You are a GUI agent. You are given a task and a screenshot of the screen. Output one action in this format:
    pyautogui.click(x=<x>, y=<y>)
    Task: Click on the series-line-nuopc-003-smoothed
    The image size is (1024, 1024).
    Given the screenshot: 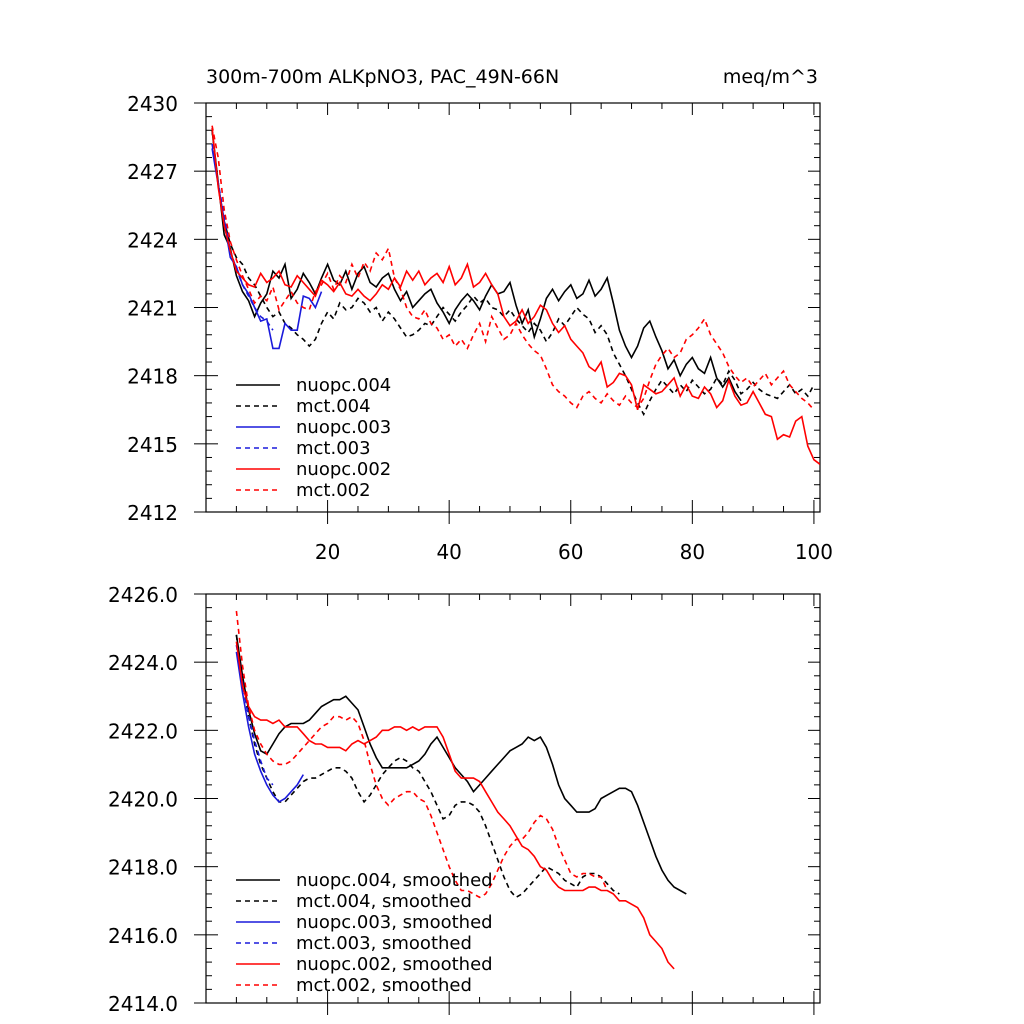 What is the action you would take?
    pyautogui.click(x=269, y=727)
    